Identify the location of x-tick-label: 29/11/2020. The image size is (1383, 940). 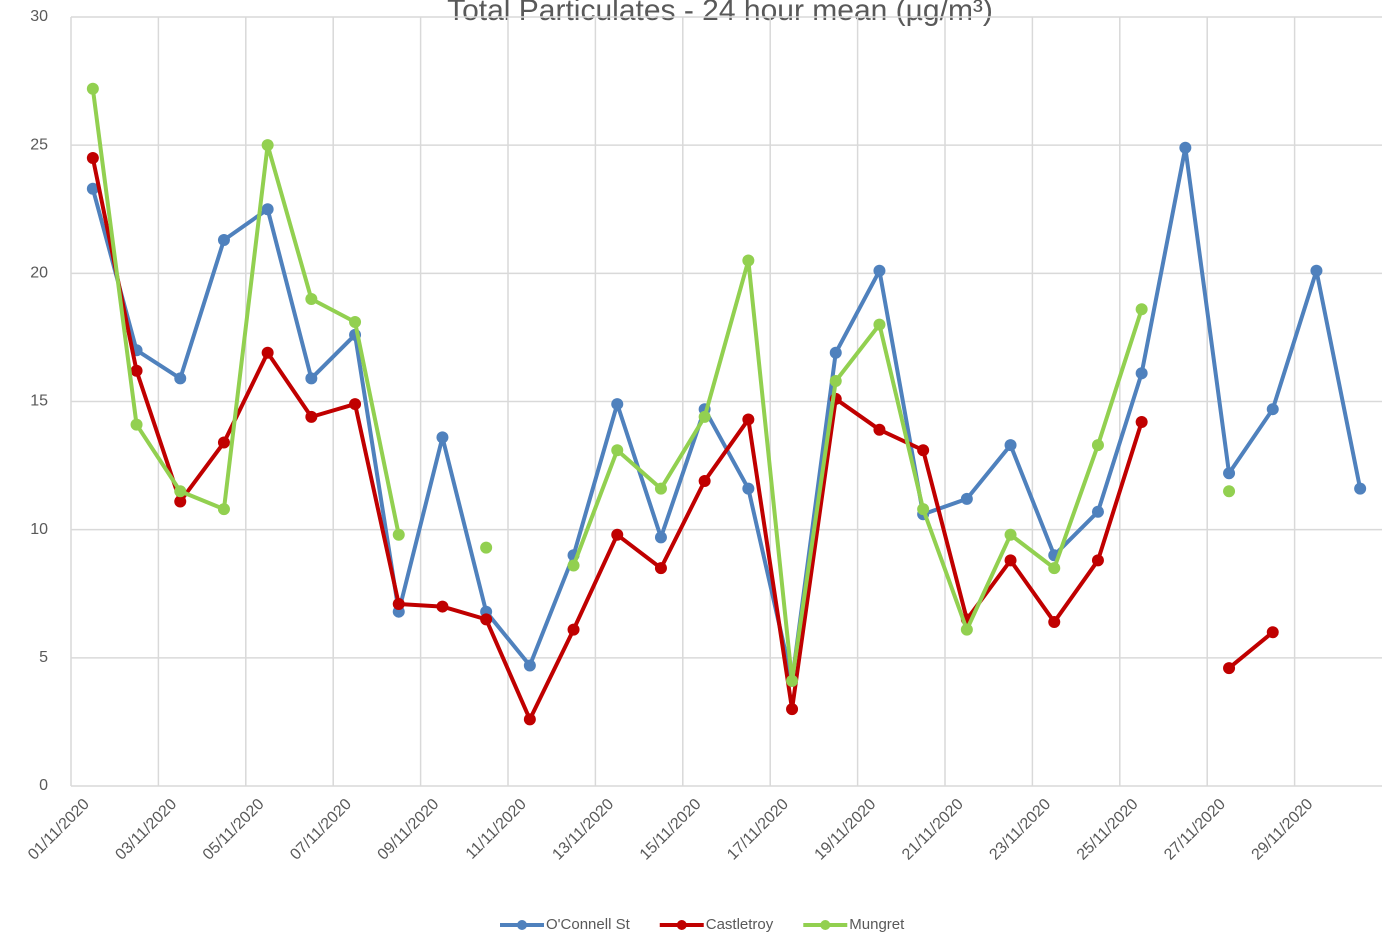
(1283, 830).